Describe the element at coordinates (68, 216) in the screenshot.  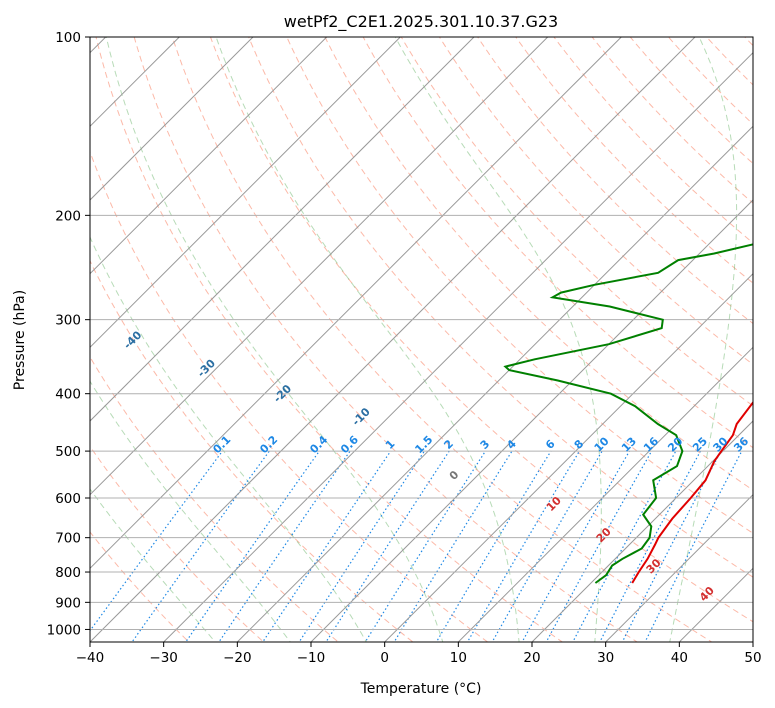
I see `y-tick-label: 200` at that location.